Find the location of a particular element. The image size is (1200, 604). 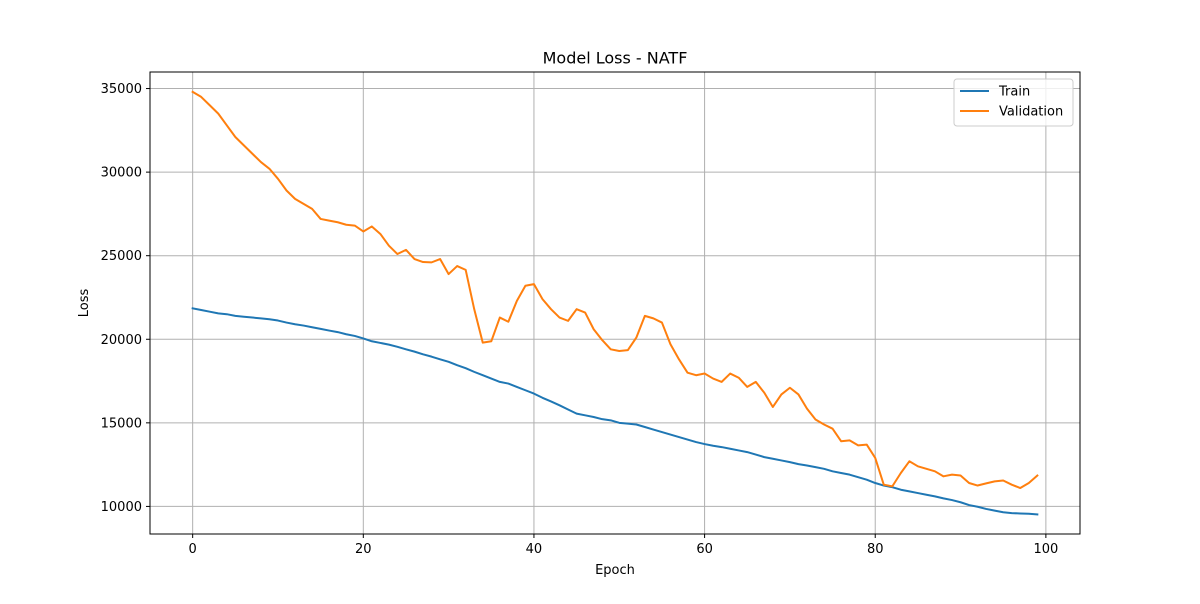

y-tick-label: 25000 is located at coordinates (121, 256).